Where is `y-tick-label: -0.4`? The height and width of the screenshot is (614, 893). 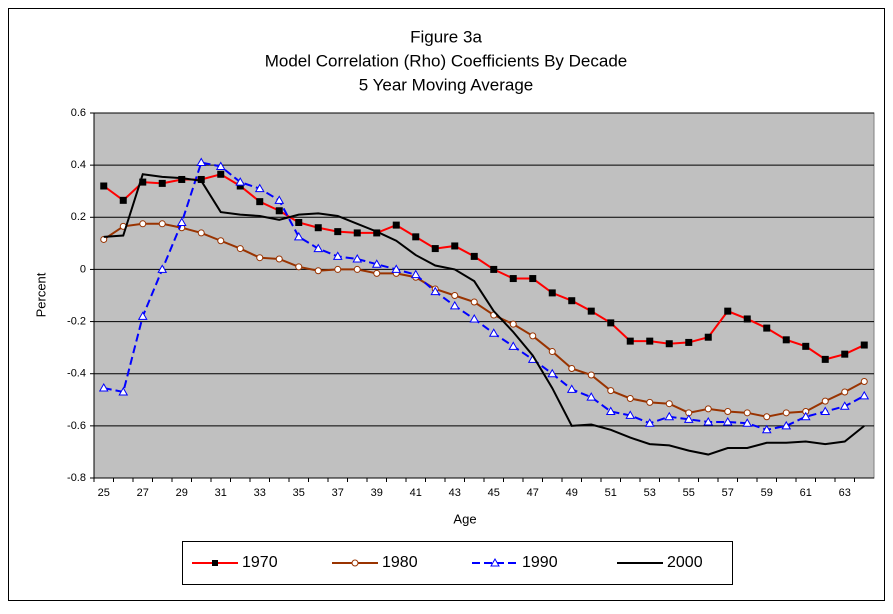
y-tick-label: -0.4 is located at coordinates (76, 374).